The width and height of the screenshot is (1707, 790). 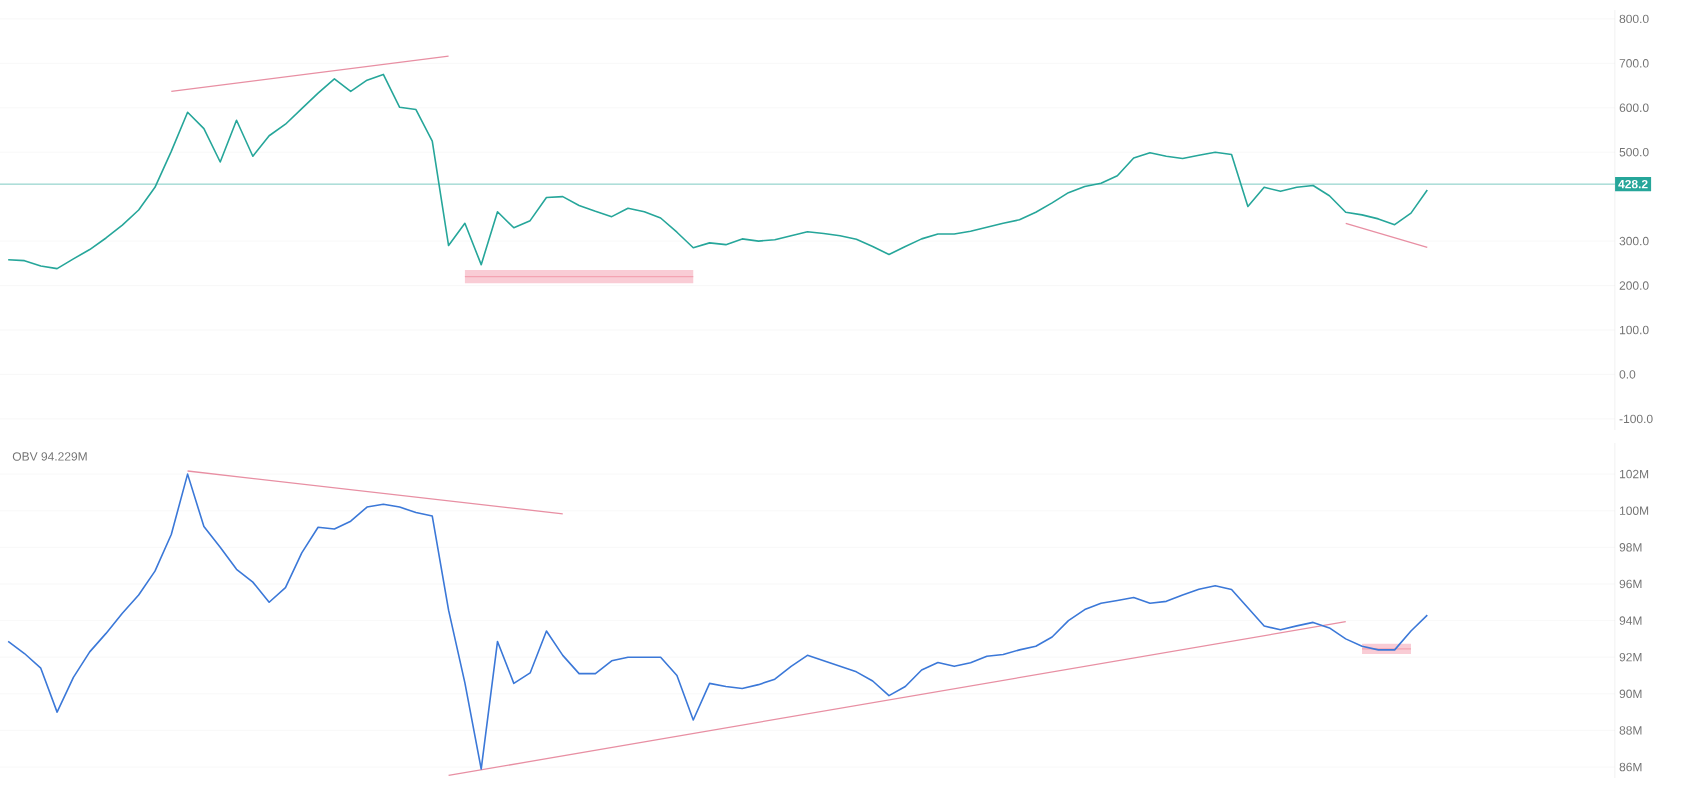 I want to click on y-tick-label: 88M, so click(x=1630, y=730).